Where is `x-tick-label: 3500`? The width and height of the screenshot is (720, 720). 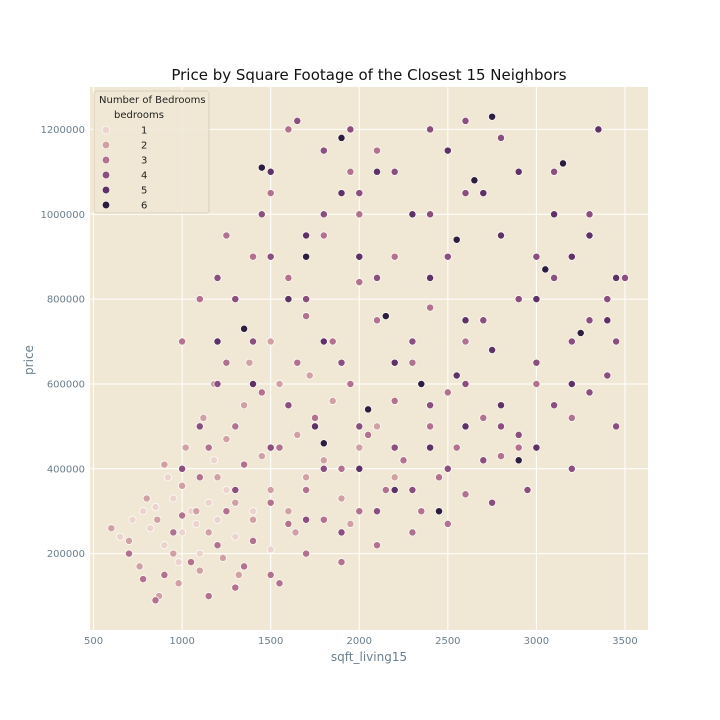
x-tick-label: 3500 is located at coordinates (624, 641).